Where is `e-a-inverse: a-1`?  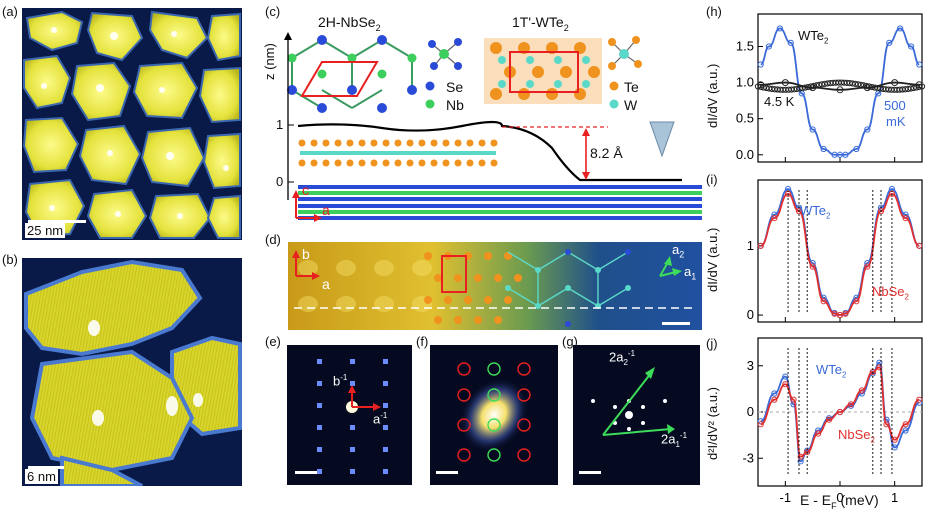
e-a-inverse: a-1 is located at coordinates (380, 419).